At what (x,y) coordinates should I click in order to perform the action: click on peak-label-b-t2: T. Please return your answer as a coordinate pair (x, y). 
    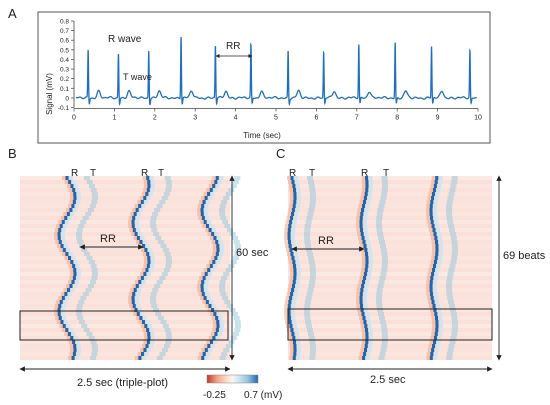
    Looking at the image, I should click on (161, 173).